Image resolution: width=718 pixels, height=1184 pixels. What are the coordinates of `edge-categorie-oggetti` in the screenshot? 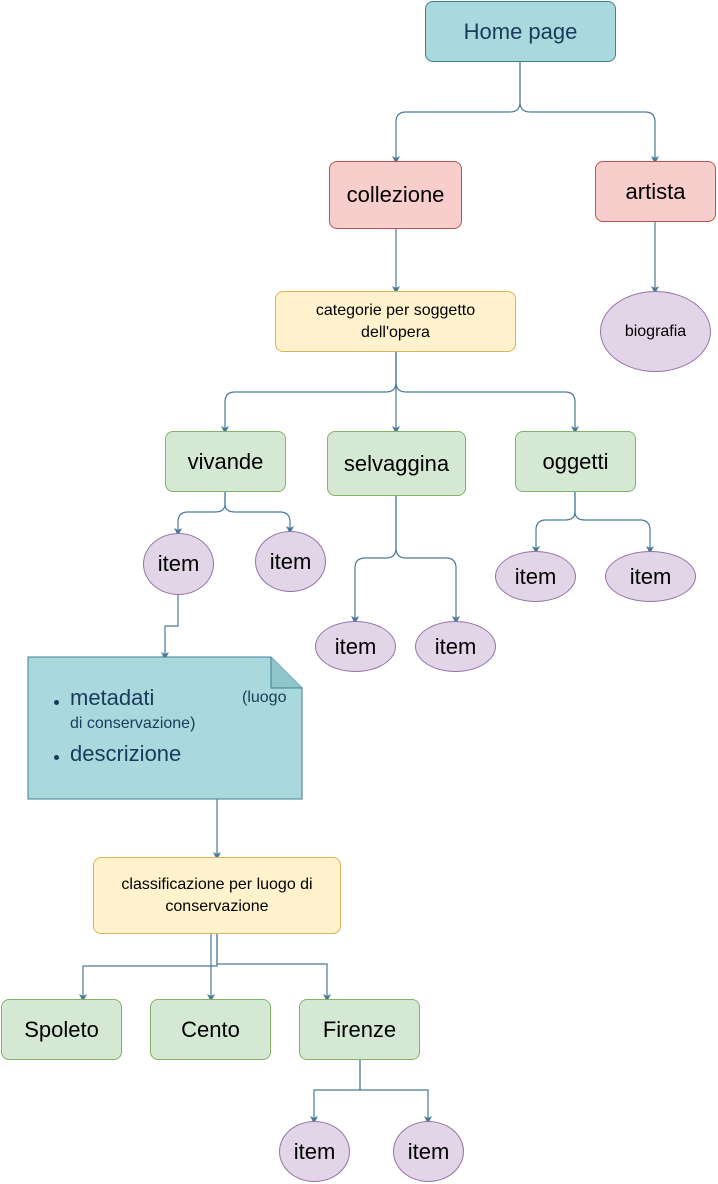 It's located at (487, 393).